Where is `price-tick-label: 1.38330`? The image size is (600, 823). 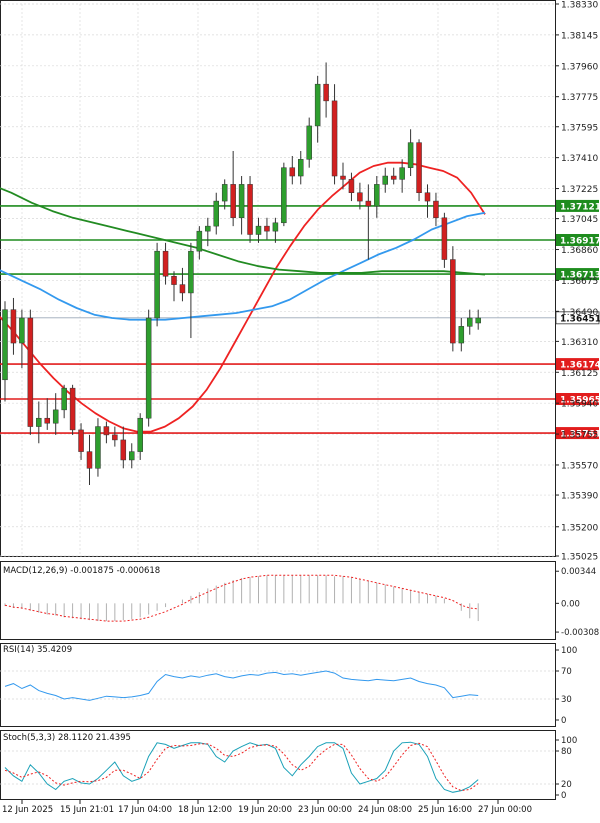 price-tick-label: 1.38330 is located at coordinates (579, 6).